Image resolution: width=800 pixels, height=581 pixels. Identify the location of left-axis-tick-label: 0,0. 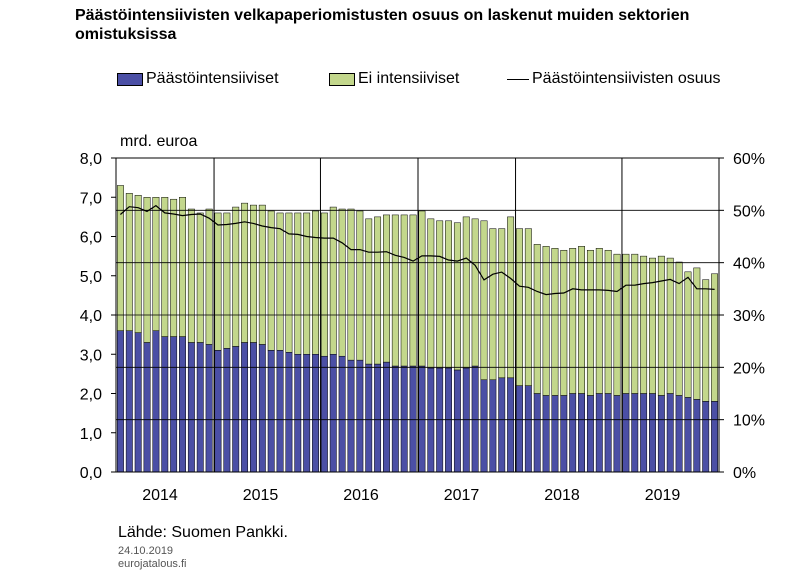
(91, 473).